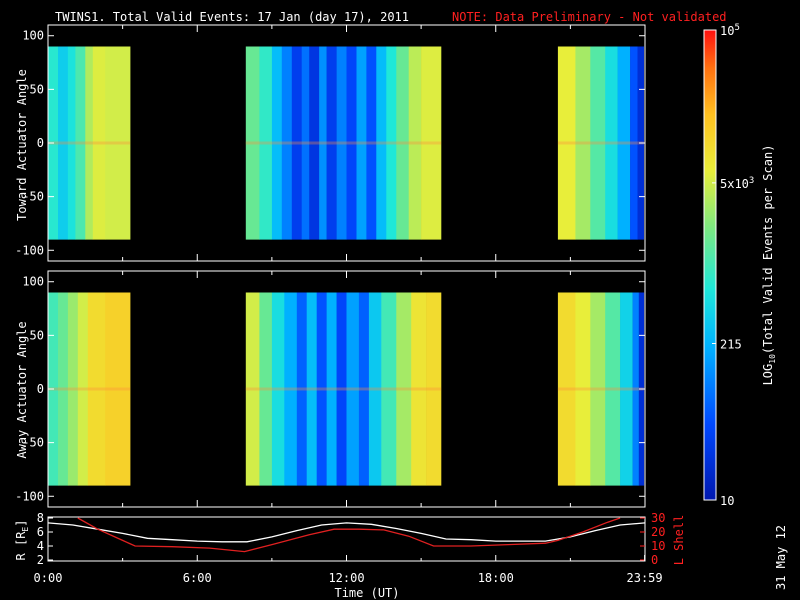  I want to click on lshell-tick-label: 0, so click(654, 560).